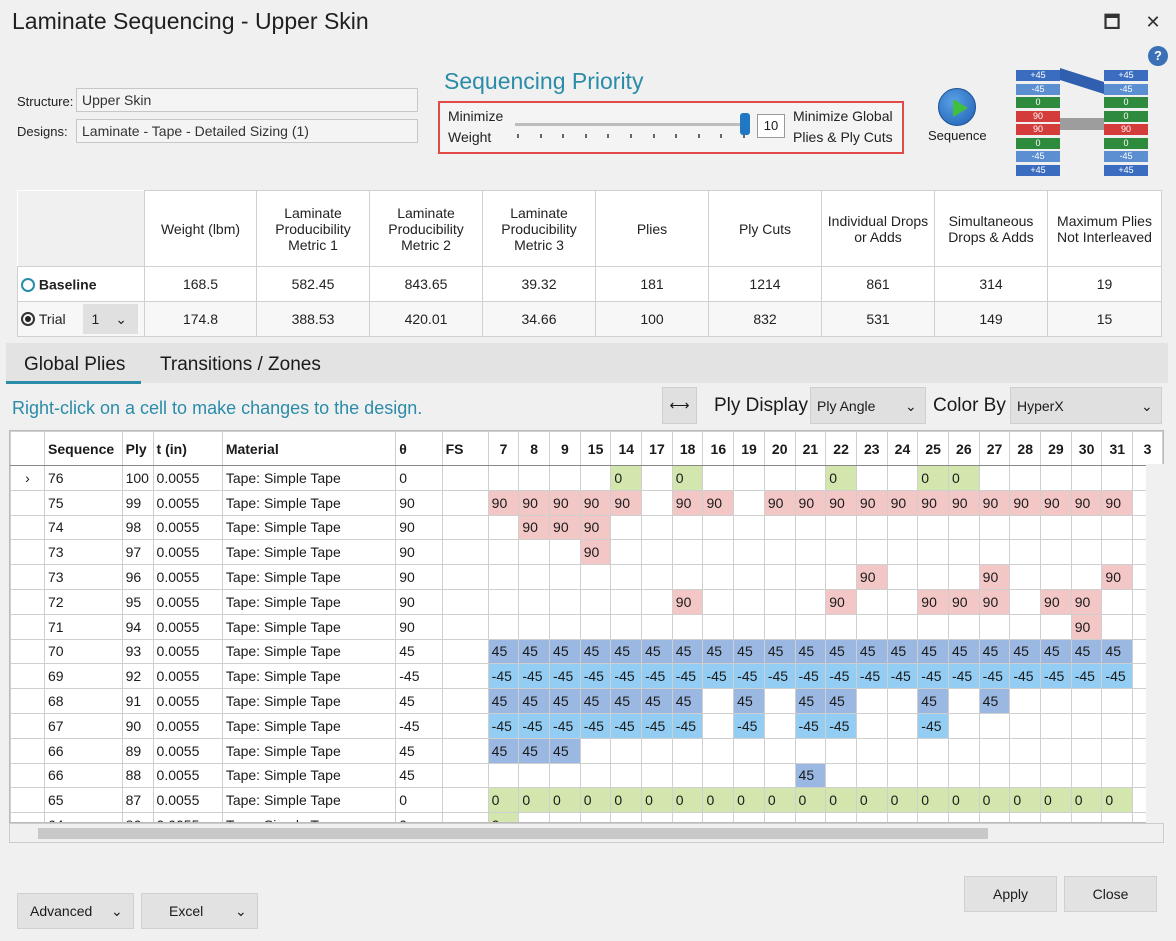  I want to click on color-by-dropdown: HyperX ⌄, so click(1086, 405).